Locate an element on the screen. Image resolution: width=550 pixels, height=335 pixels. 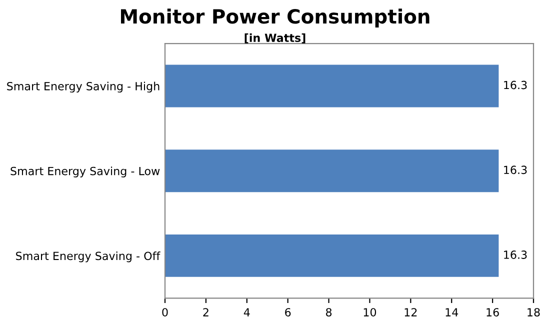
x-tick-label: 18 is located at coordinates (534, 312).